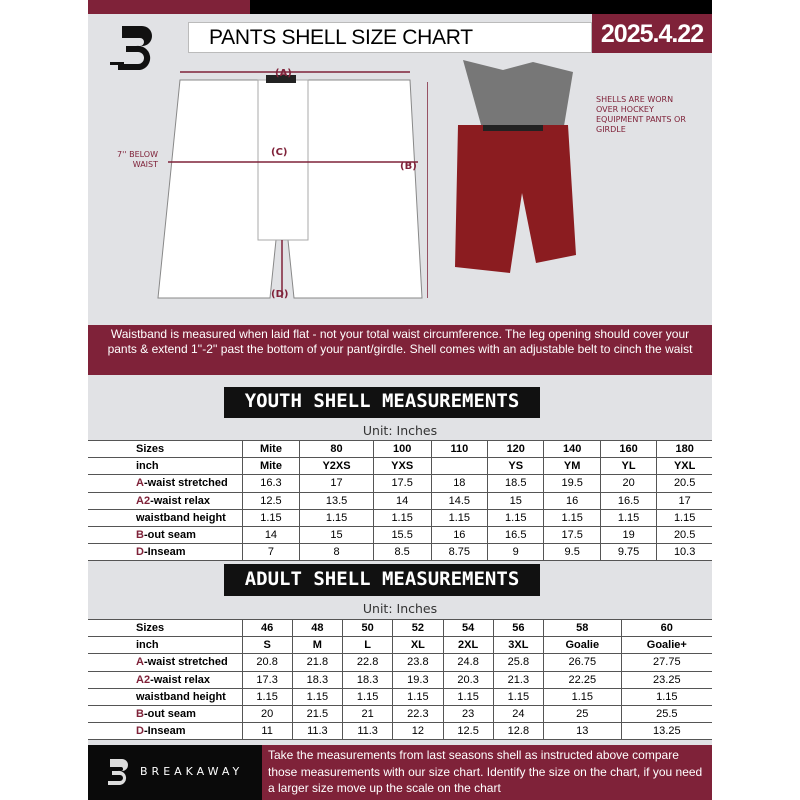 This screenshot has width=800, height=800. I want to click on table-cell: 20.8, so click(267, 662).